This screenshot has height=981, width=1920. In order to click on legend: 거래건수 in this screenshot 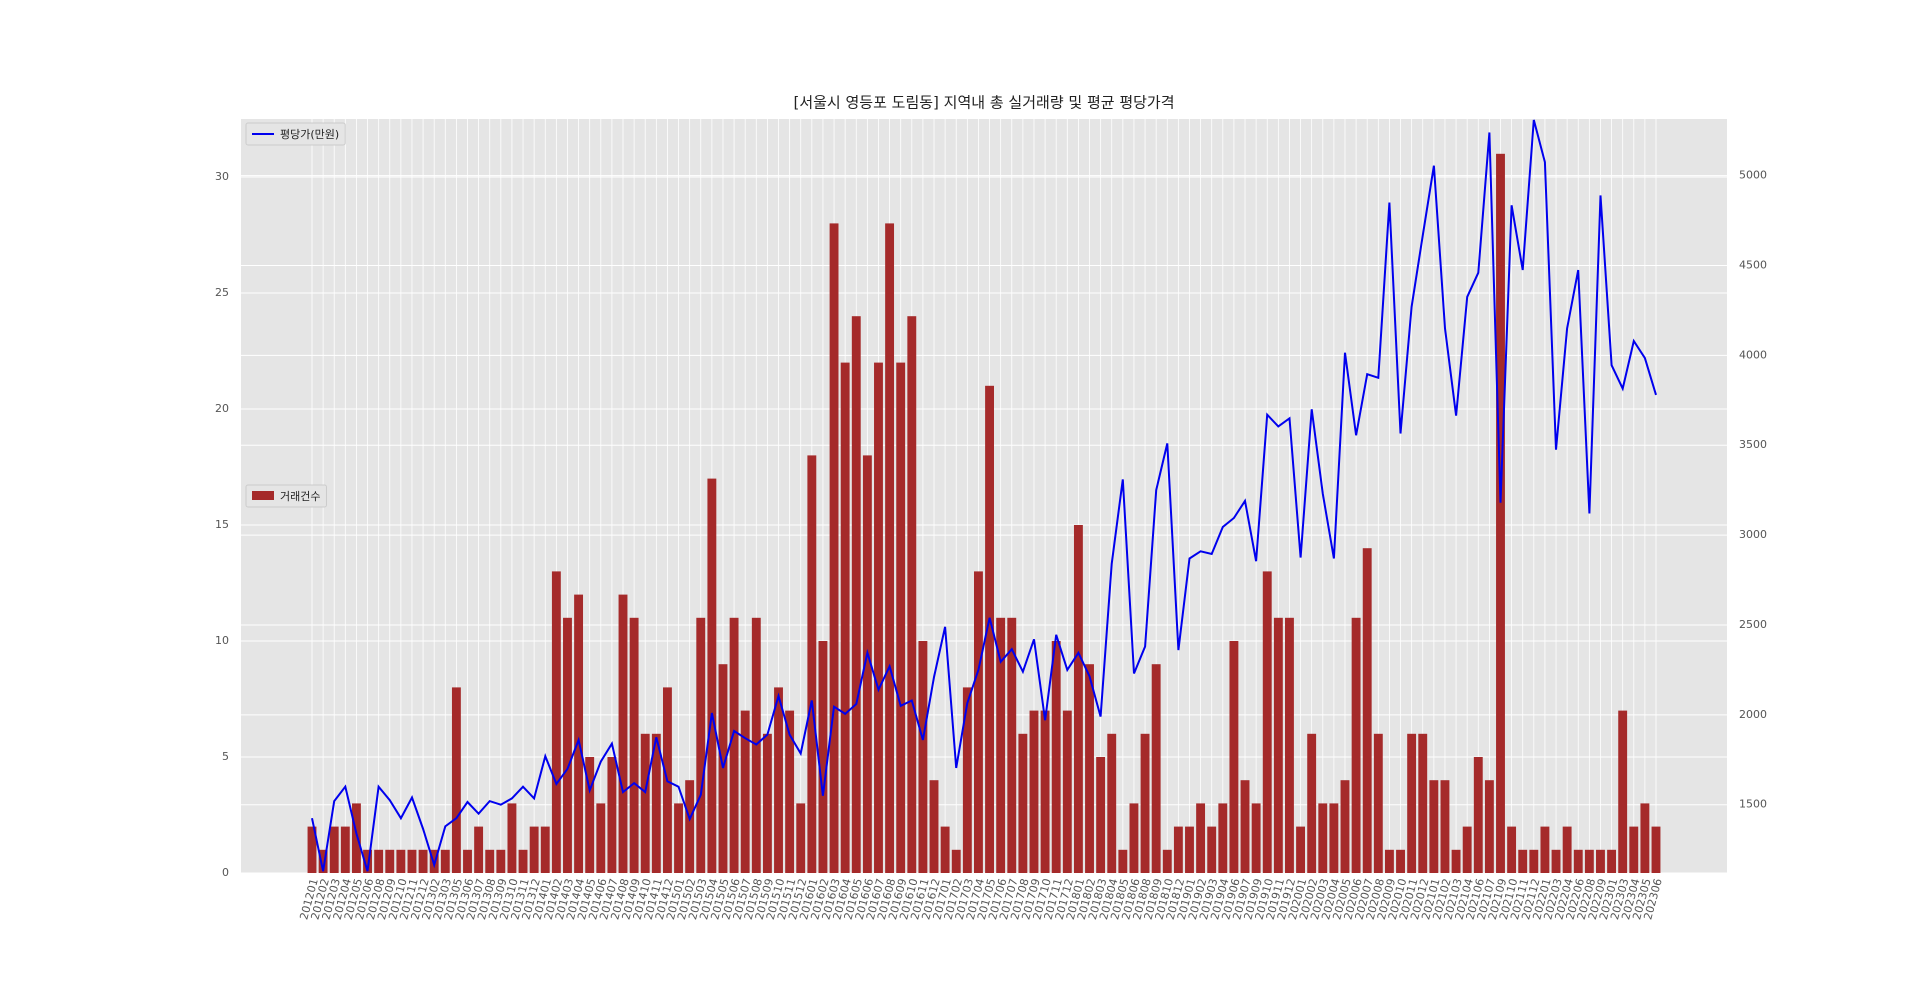, I will do `click(286, 496)`.